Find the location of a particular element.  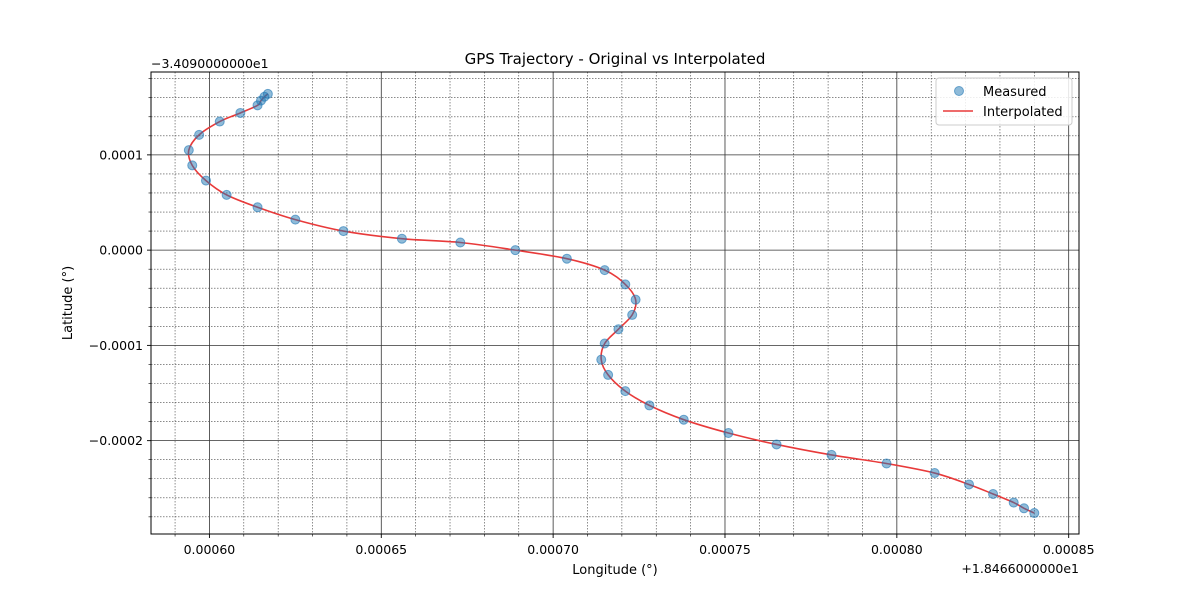

x-tick-label: 0.00065 is located at coordinates (381, 549).